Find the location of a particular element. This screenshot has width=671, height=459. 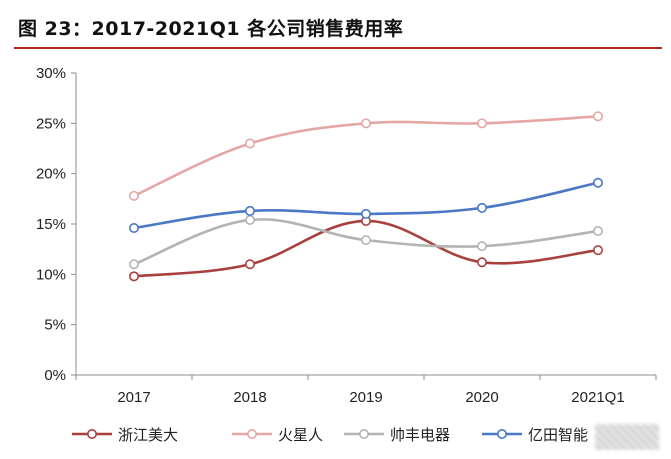

chart-legend: 浙江美大 火星人 帅丰电器 亿田智能 is located at coordinates (330, 435).